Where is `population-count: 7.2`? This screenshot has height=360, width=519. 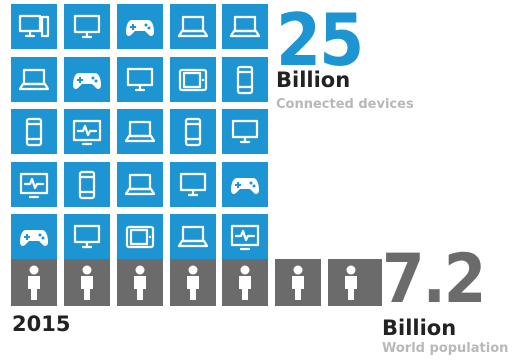
population-count: 7.2 is located at coordinates (434, 279).